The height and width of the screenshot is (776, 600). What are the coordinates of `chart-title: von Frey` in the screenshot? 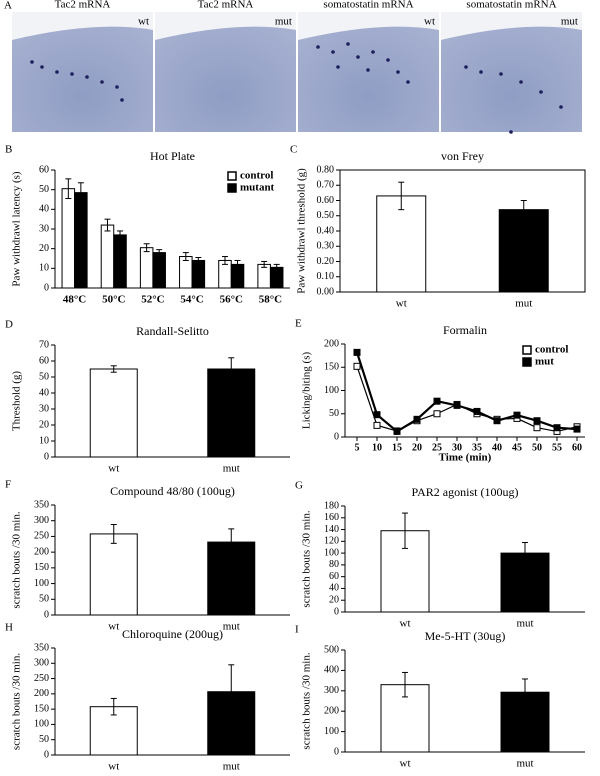 It's located at (462, 156).